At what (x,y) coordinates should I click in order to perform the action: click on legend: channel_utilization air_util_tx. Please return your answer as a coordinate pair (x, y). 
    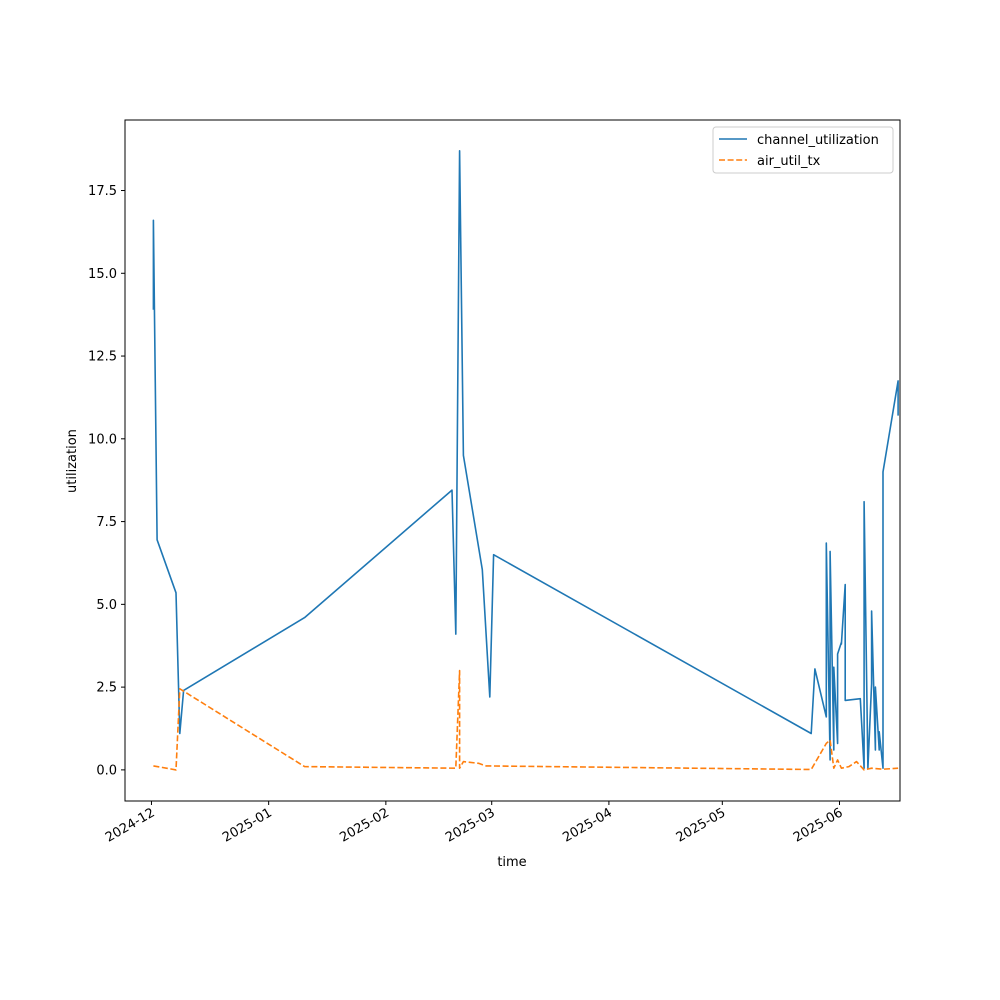
    Looking at the image, I should click on (803, 150).